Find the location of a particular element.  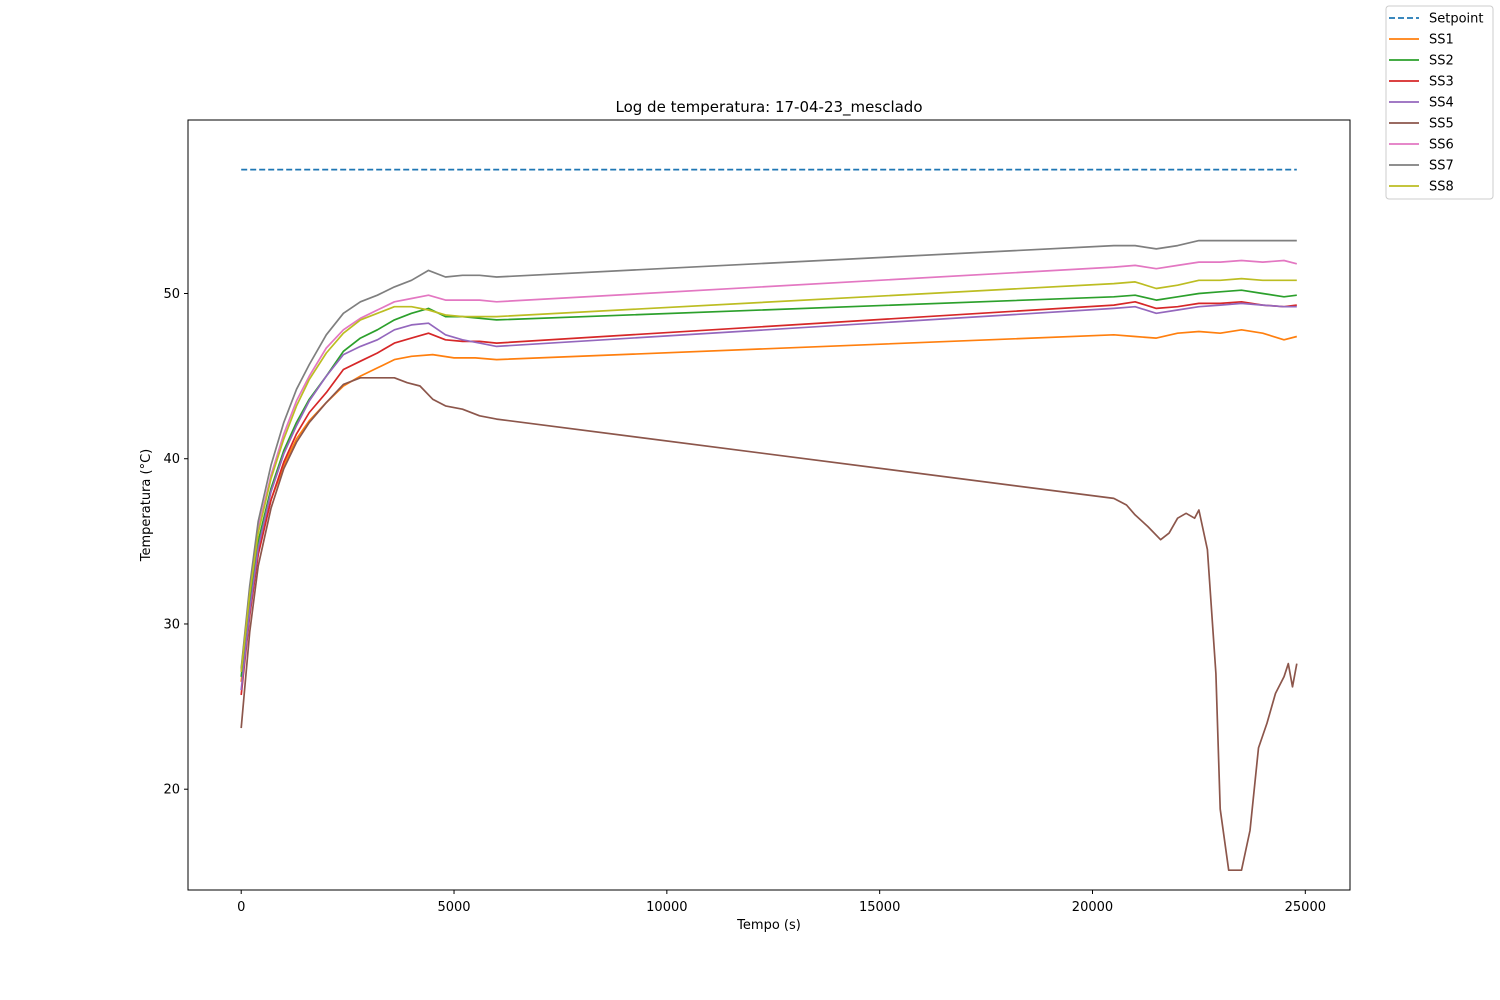

legend-box is located at coordinates (1439, 102).